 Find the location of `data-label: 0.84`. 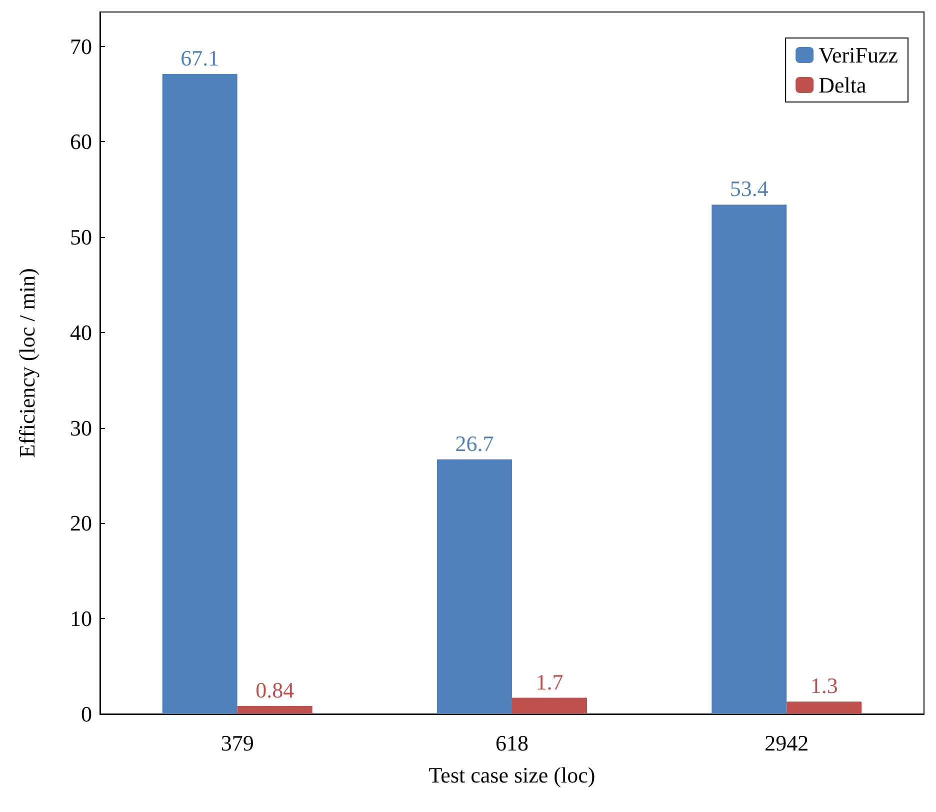

data-label: 0.84 is located at coordinates (275, 689).